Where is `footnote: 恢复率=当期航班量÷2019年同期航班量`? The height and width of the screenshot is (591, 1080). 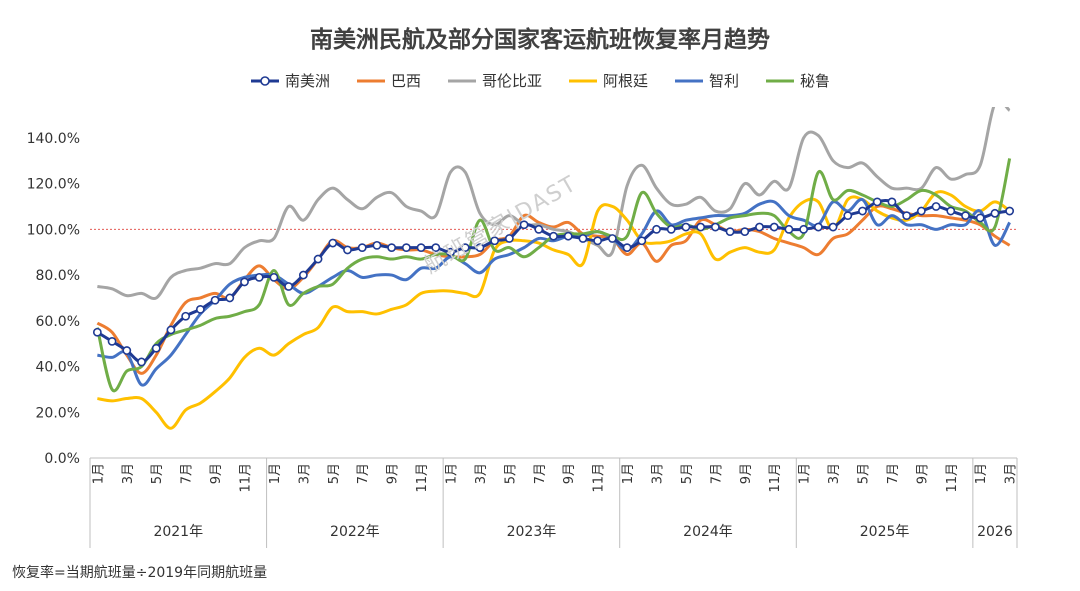
footnote: 恢复率=当期航班量÷2019年同期航班量 is located at coordinates (140, 573).